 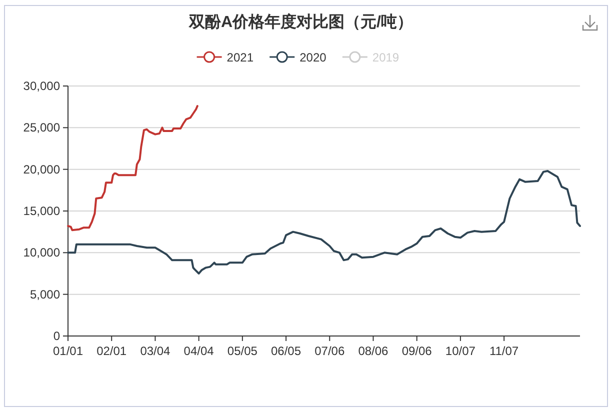 I want to click on chart-title: 双酚A价格年度对比图（元/吨）, so click(x=300, y=21).